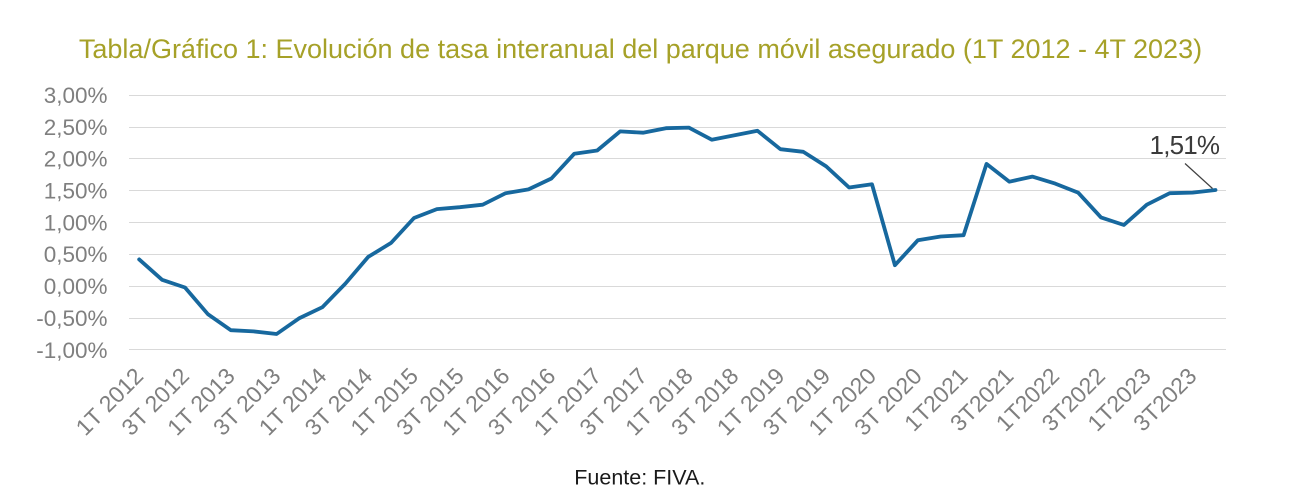  What do you see at coordinates (76, 254) in the screenshot?
I see `svg-text: 0,50%` at bounding box center [76, 254].